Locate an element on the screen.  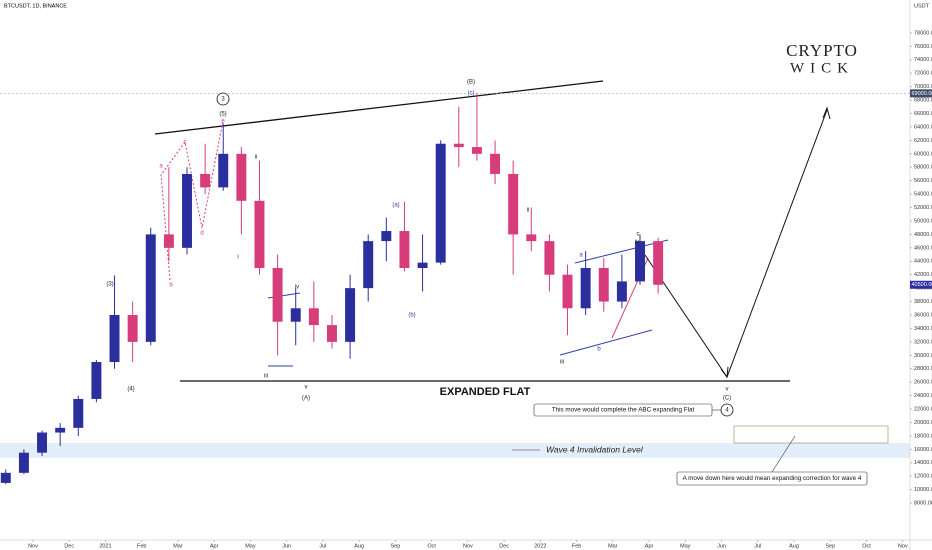
x-tick-label: Sep is located at coordinates (830, 546).